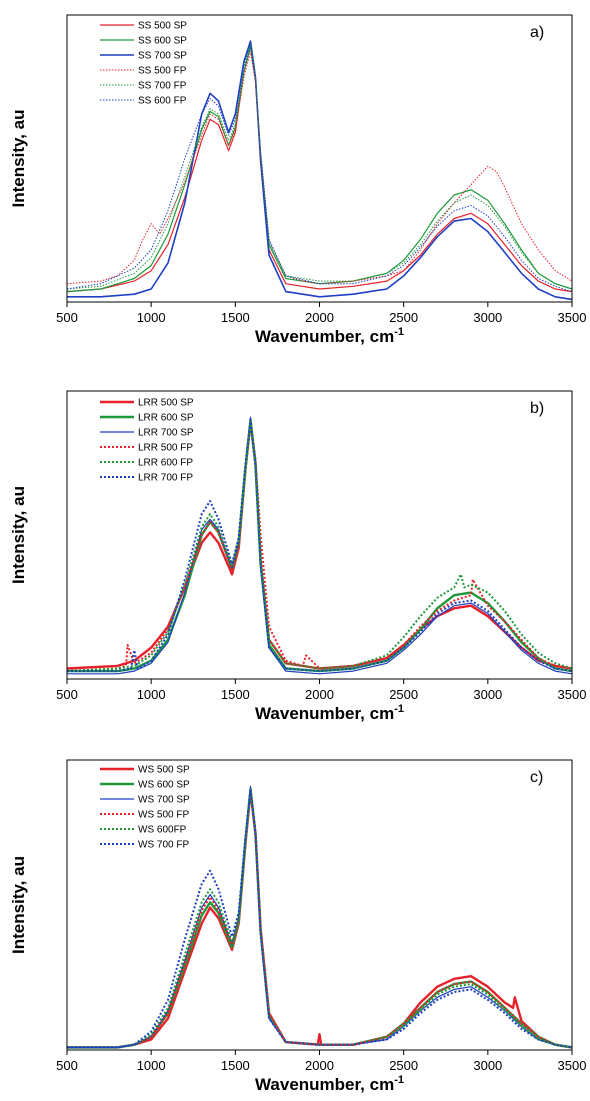  I want to click on panel-label: c), so click(536, 777).